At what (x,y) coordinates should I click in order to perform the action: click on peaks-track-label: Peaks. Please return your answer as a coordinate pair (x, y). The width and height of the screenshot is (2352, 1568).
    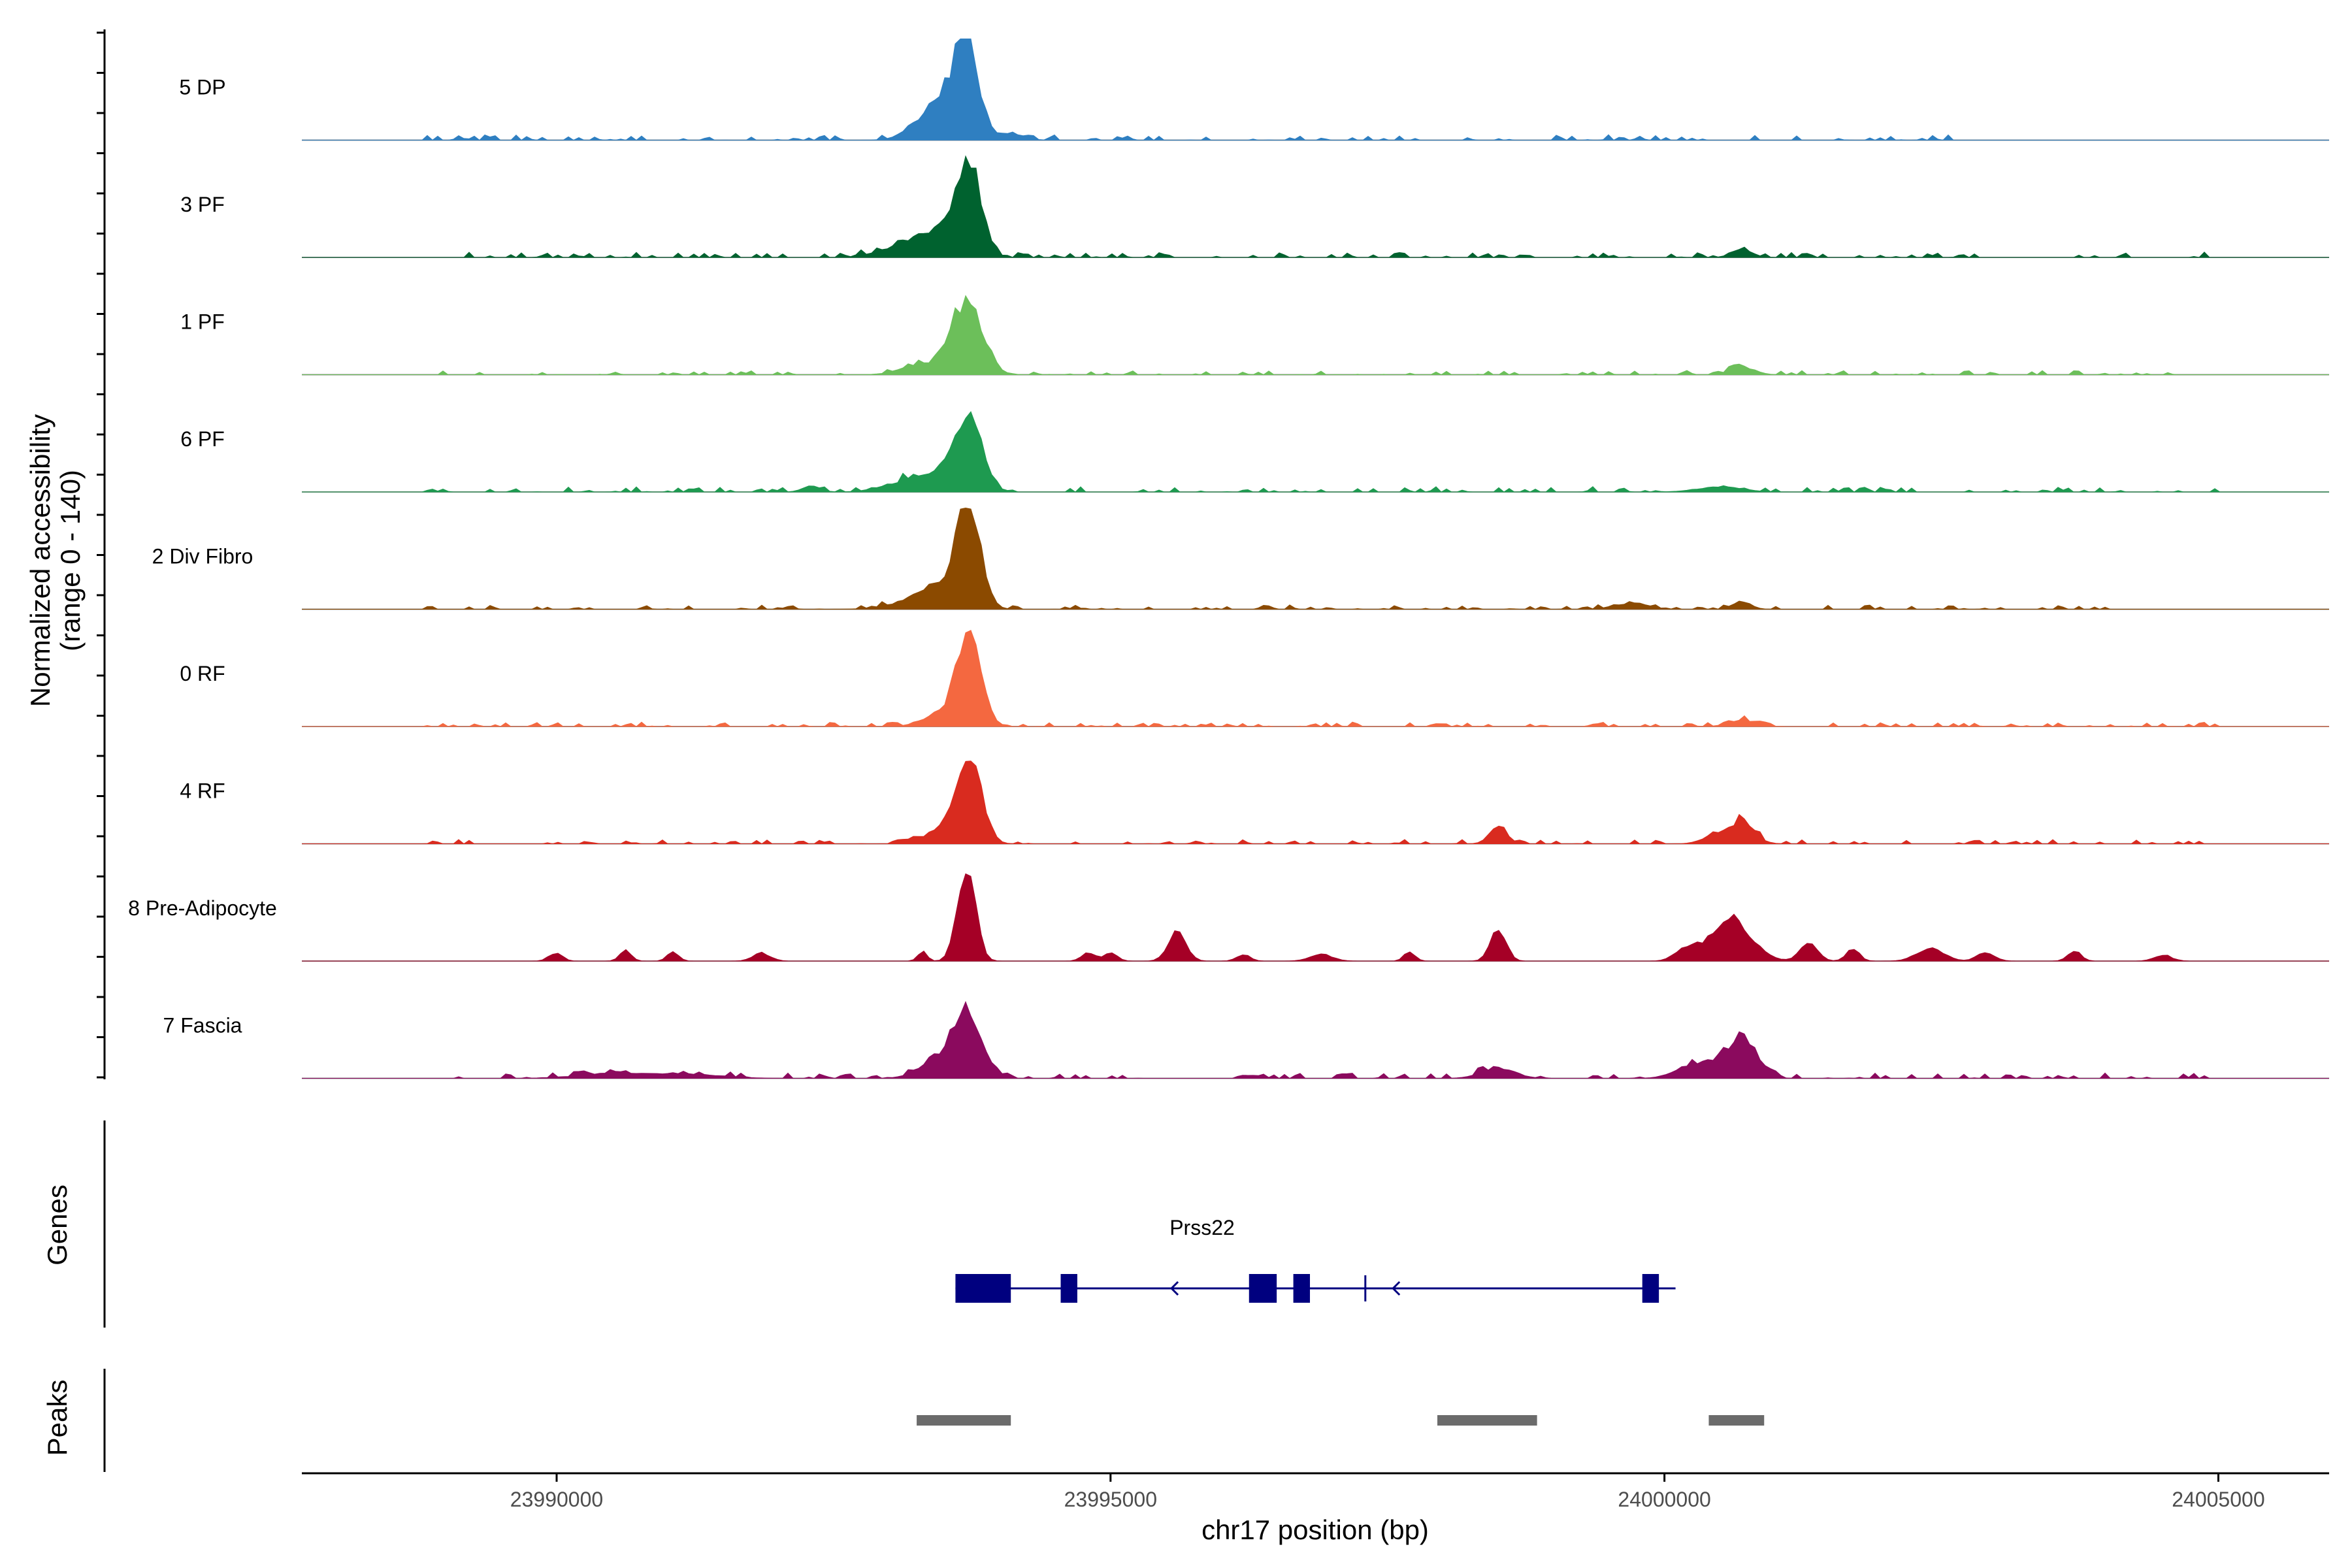
    Looking at the image, I should click on (57, 1418).